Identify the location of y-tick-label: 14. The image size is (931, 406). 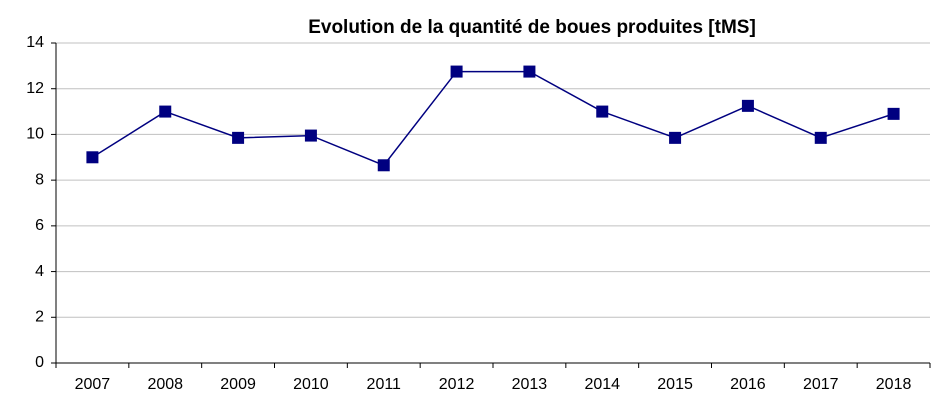
(35, 42).